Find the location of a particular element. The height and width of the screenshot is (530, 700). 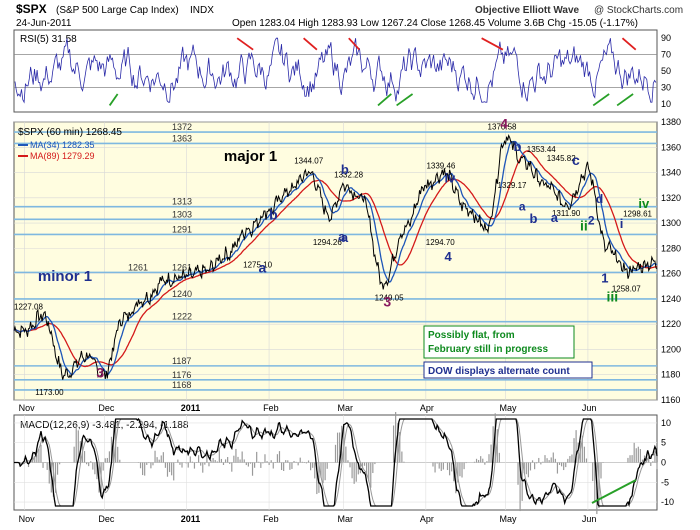

level-label: 1363 is located at coordinates (182, 138).